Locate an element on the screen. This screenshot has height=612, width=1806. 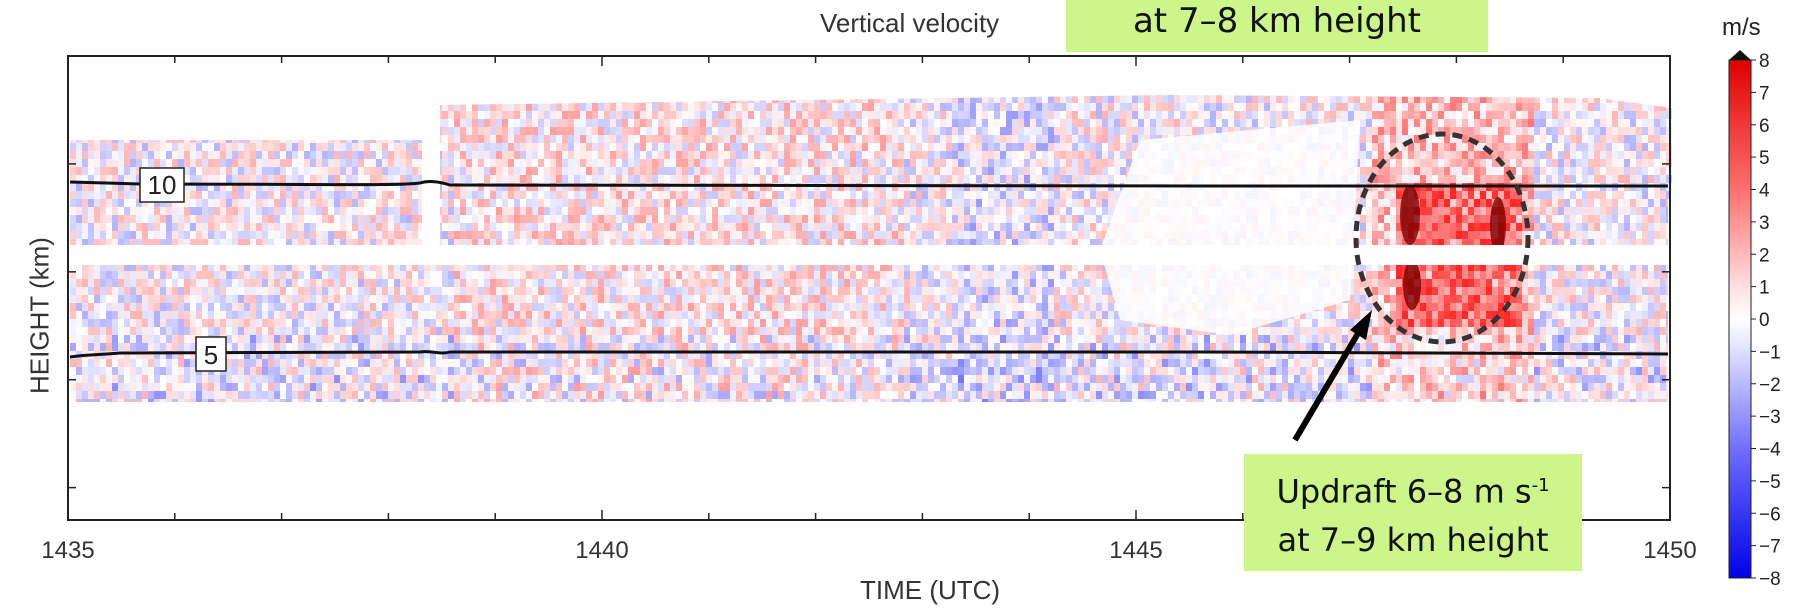
x-axis-label: TIME (UTC) is located at coordinates (930, 590).